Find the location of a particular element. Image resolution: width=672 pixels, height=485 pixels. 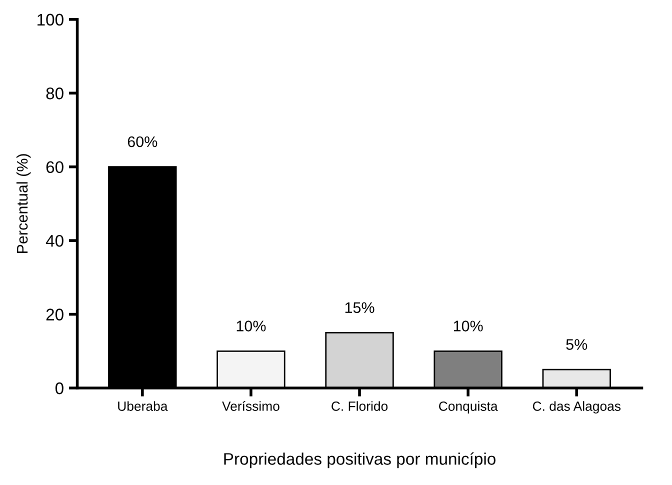

data-label: 5% is located at coordinates (577, 344).